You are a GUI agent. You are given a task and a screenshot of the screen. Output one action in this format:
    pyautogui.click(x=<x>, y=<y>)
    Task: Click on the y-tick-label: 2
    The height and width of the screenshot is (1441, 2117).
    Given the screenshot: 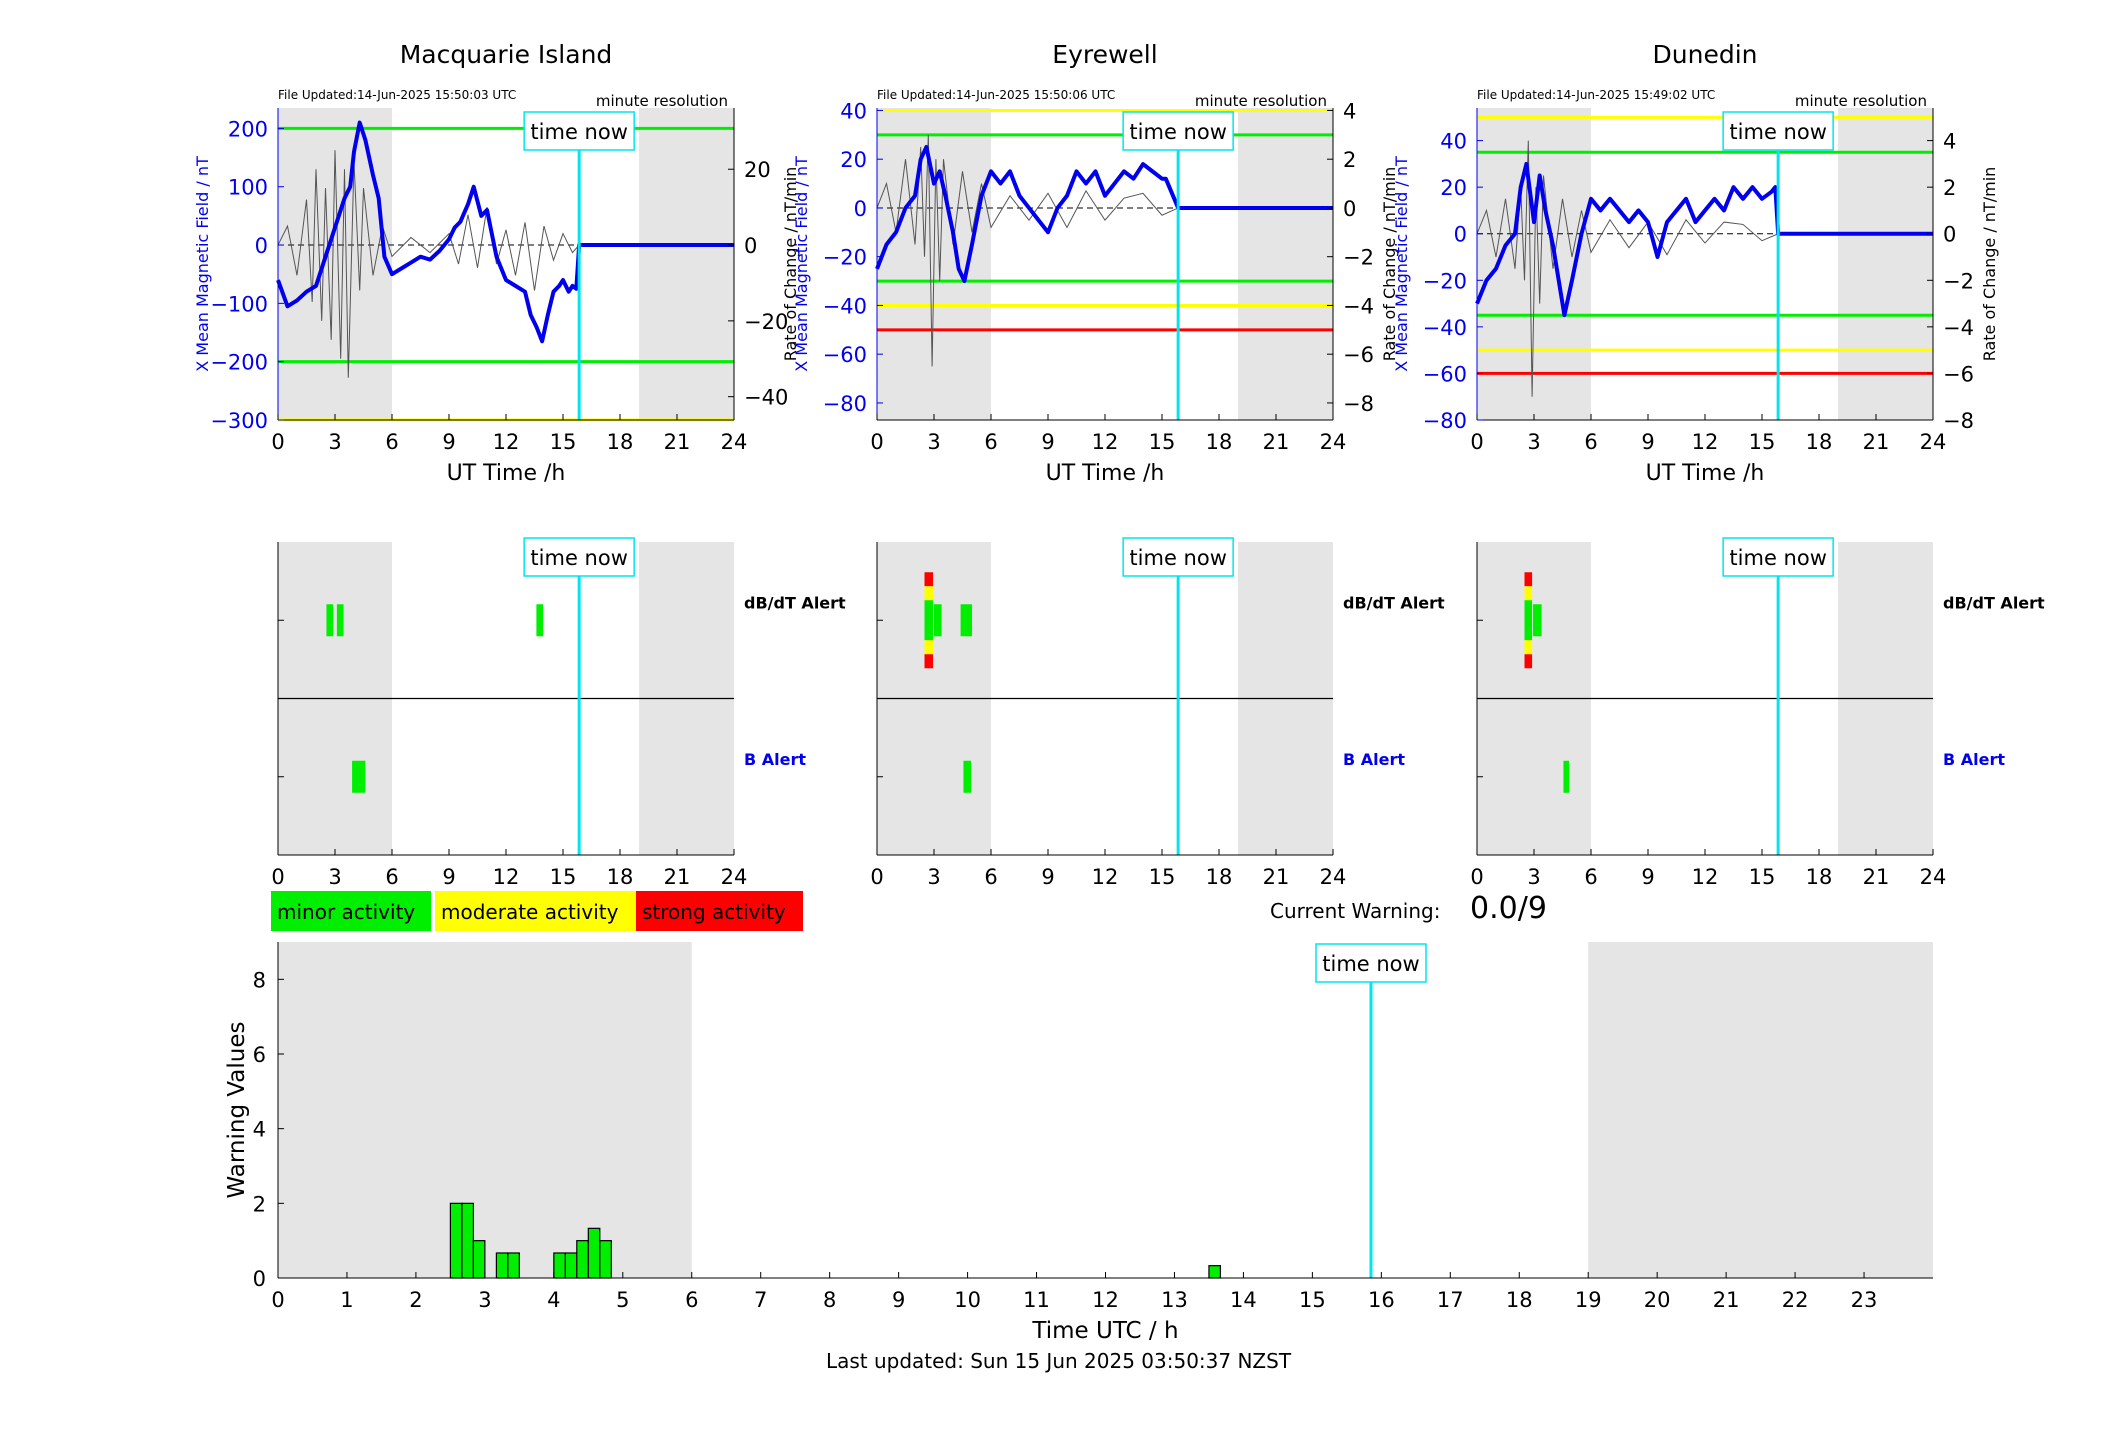 What is the action you would take?
    pyautogui.click(x=259, y=1204)
    